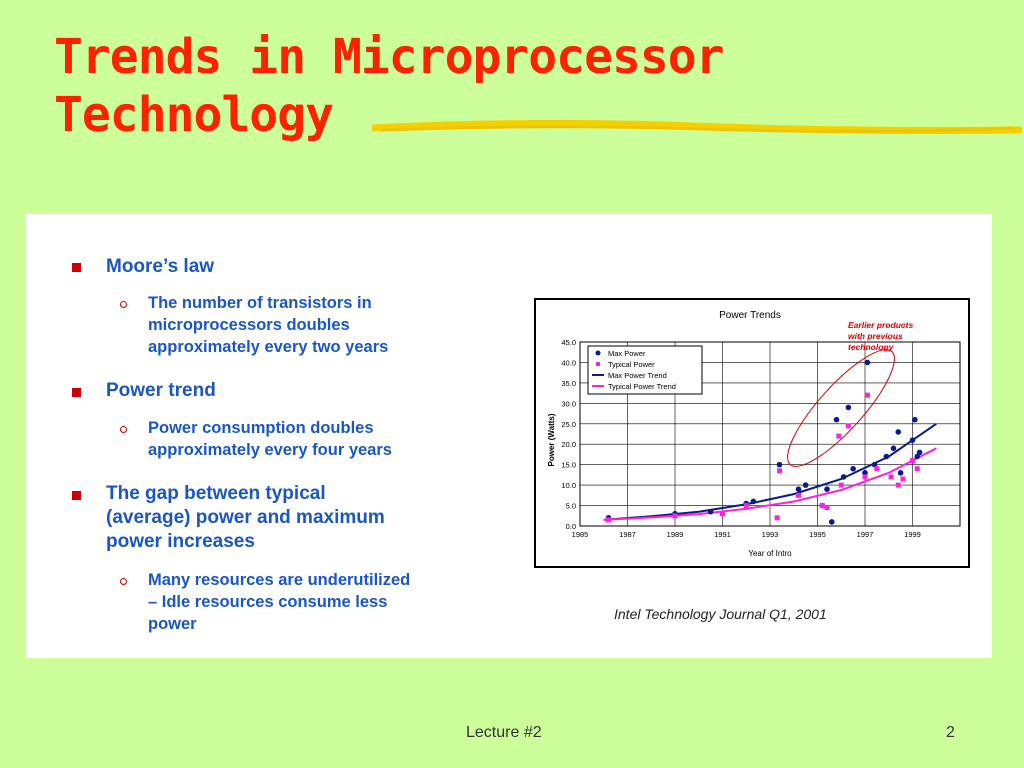 Image resolution: width=1024 pixels, height=768 pixels. I want to click on y-tick-label: 5.0, so click(571, 506).